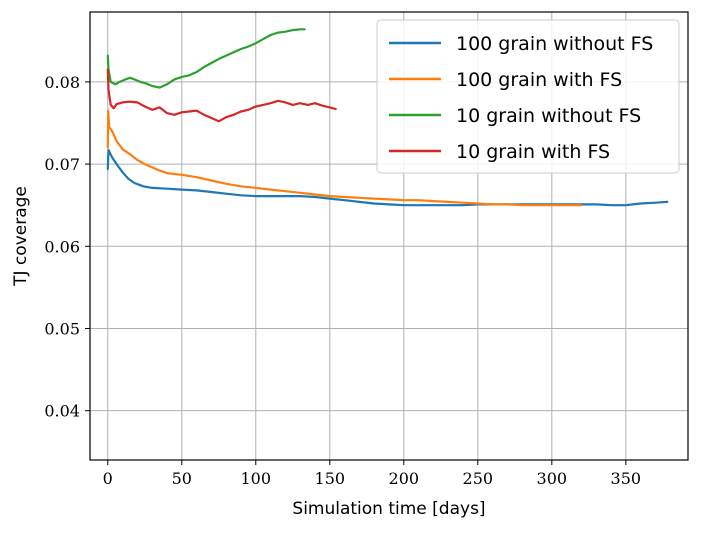  Describe the element at coordinates (62, 164) in the screenshot. I see `y-tick-label: 0.07` at that location.